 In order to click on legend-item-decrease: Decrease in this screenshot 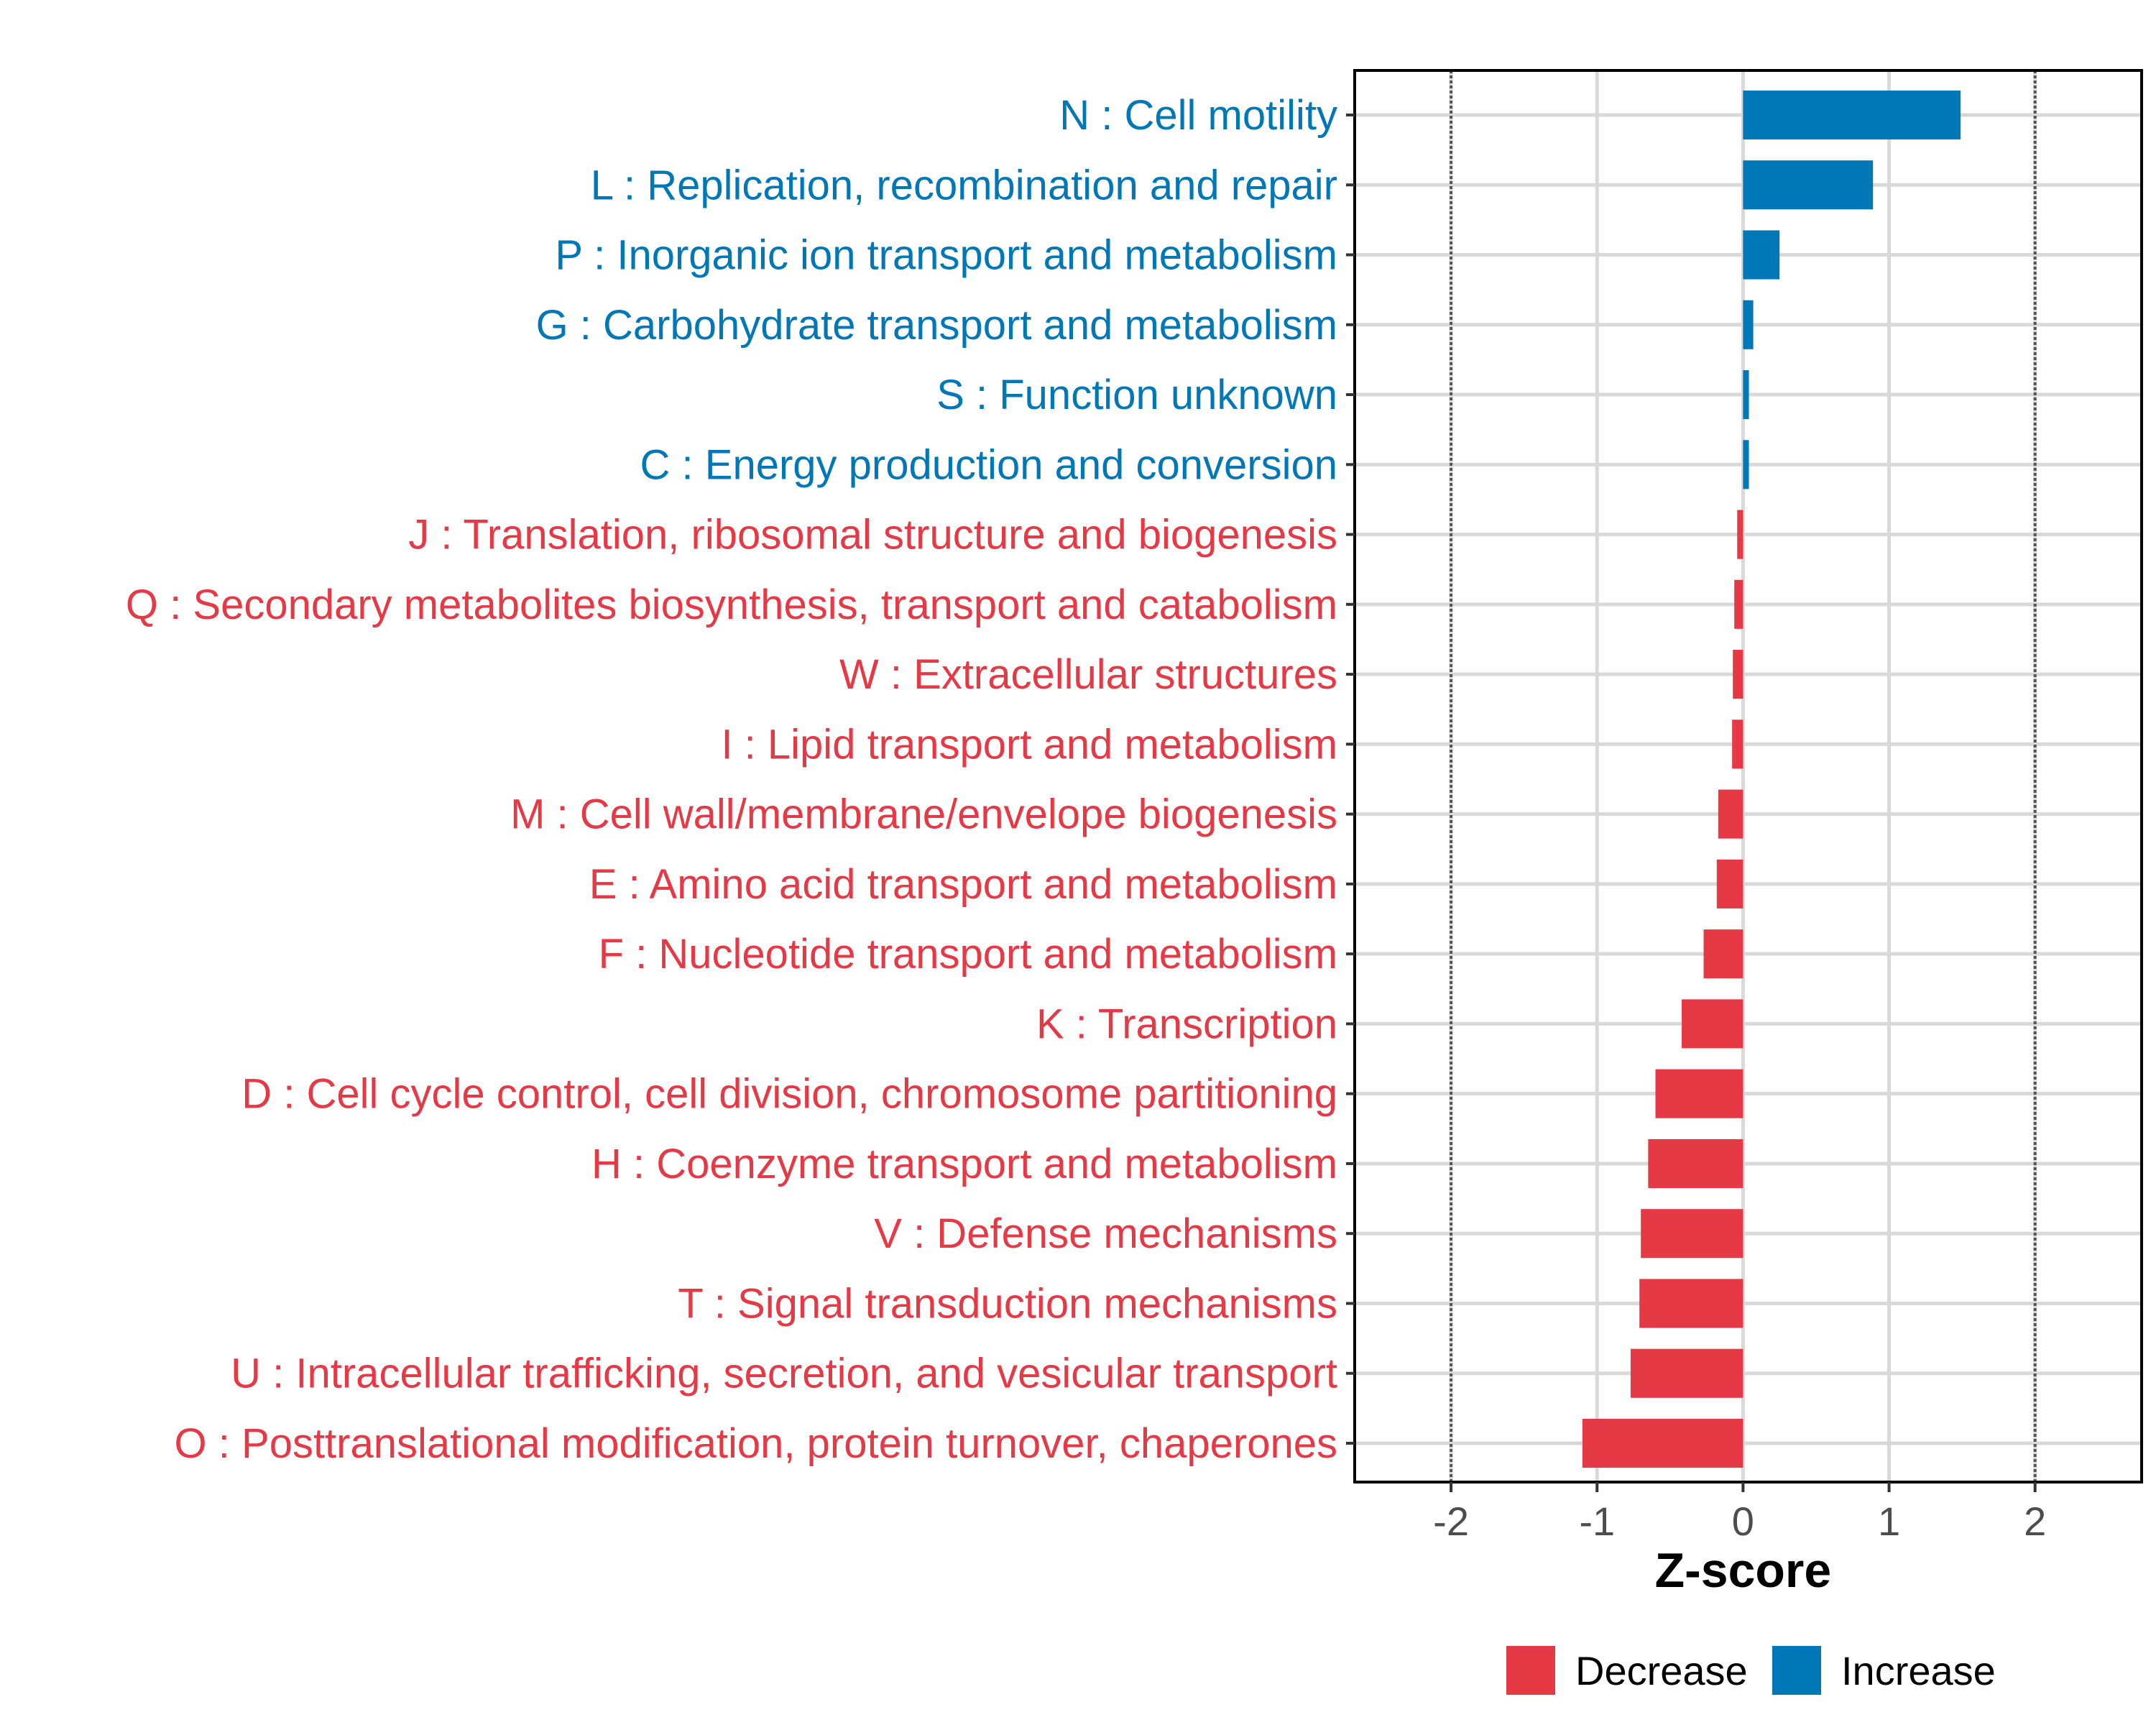, I will do `click(1627, 1670)`.